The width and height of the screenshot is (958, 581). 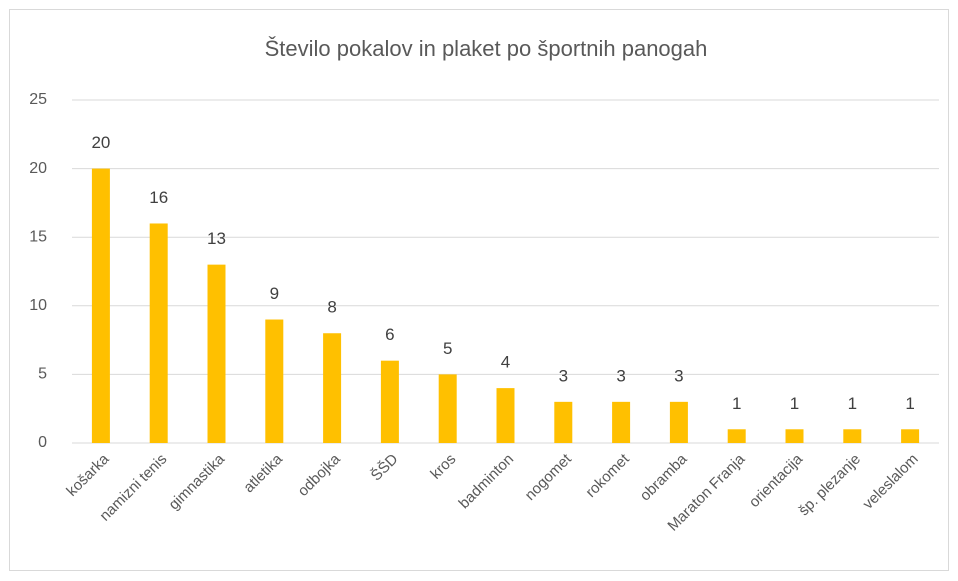 What do you see at coordinates (331, 307) in the screenshot?
I see `data-label: 8` at bounding box center [331, 307].